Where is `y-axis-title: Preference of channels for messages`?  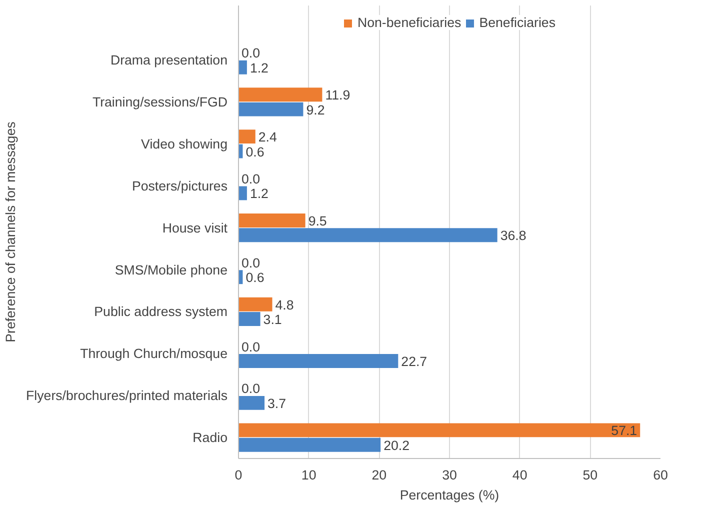 y-axis-title: Preference of channels for messages is located at coordinates (10, 231).